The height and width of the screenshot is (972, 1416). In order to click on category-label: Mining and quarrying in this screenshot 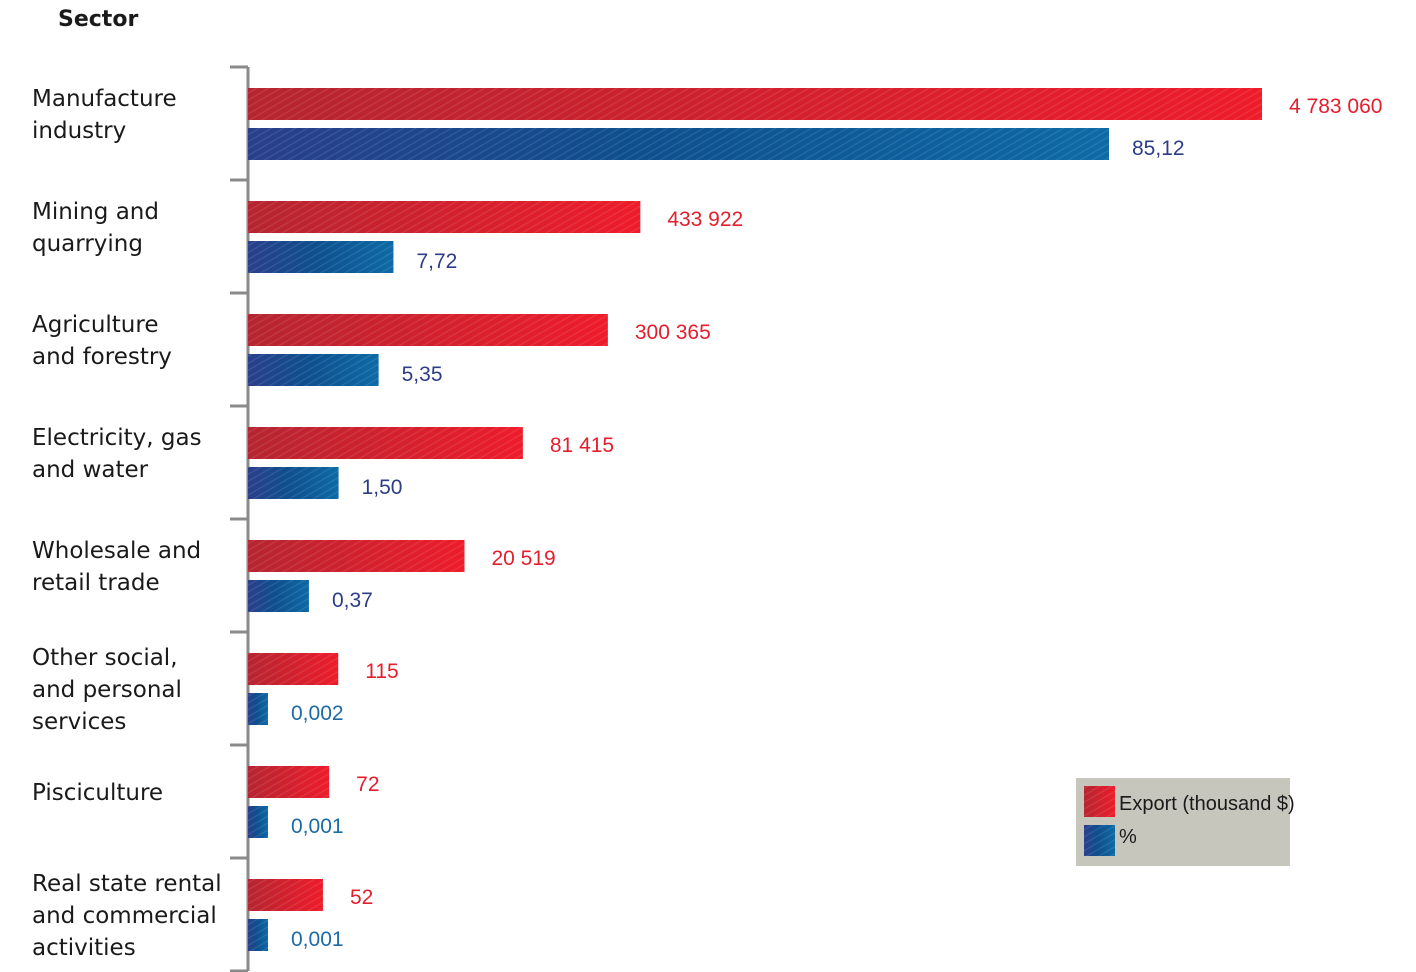, I will do `click(95, 228)`.